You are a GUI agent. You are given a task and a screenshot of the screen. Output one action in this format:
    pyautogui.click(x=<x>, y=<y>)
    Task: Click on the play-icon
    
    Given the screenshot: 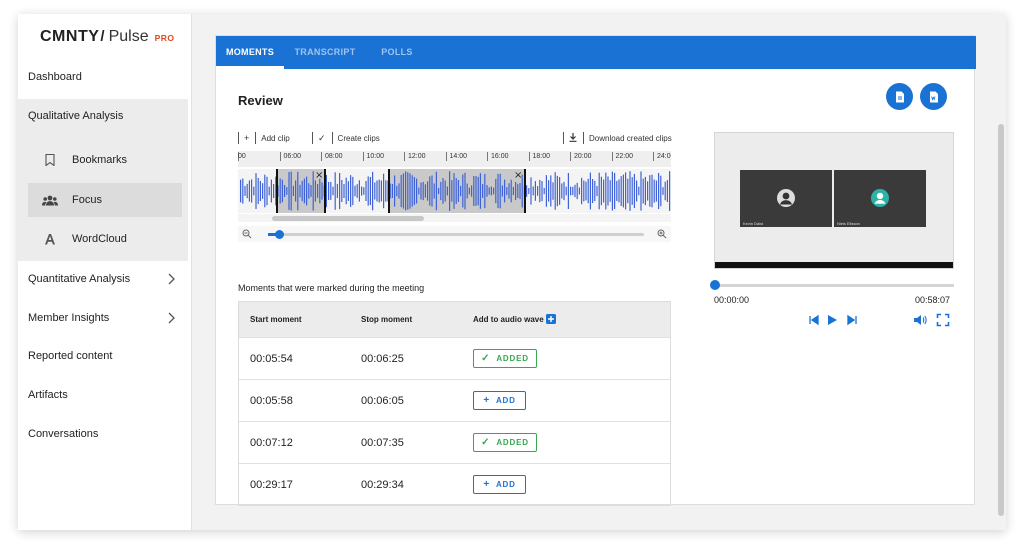 What is the action you would take?
    pyautogui.click(x=832, y=320)
    